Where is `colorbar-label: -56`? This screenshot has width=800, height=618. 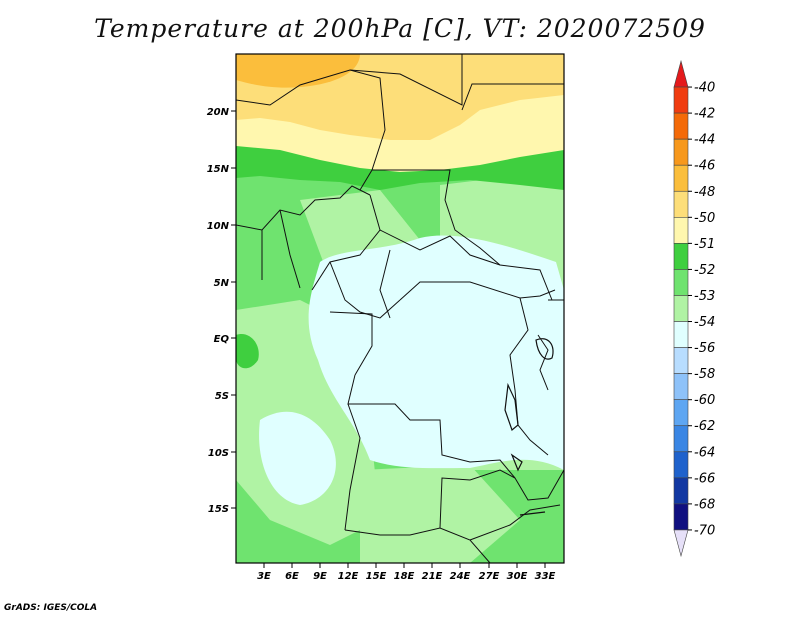 colorbar-label: -56 is located at coordinates (704, 348).